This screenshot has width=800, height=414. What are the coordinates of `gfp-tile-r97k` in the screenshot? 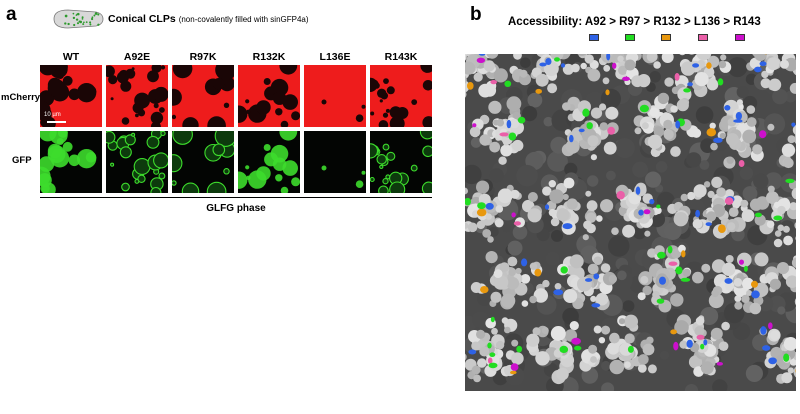 It's located at (203, 162).